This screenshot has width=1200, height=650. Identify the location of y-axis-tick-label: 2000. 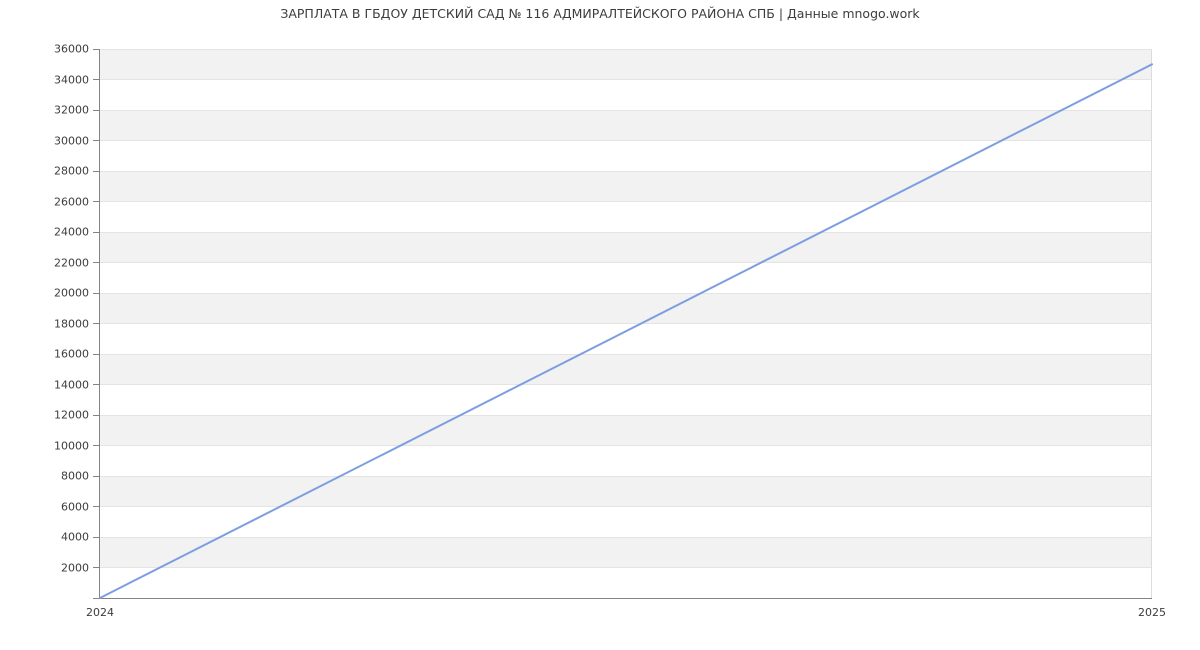
(75, 567).